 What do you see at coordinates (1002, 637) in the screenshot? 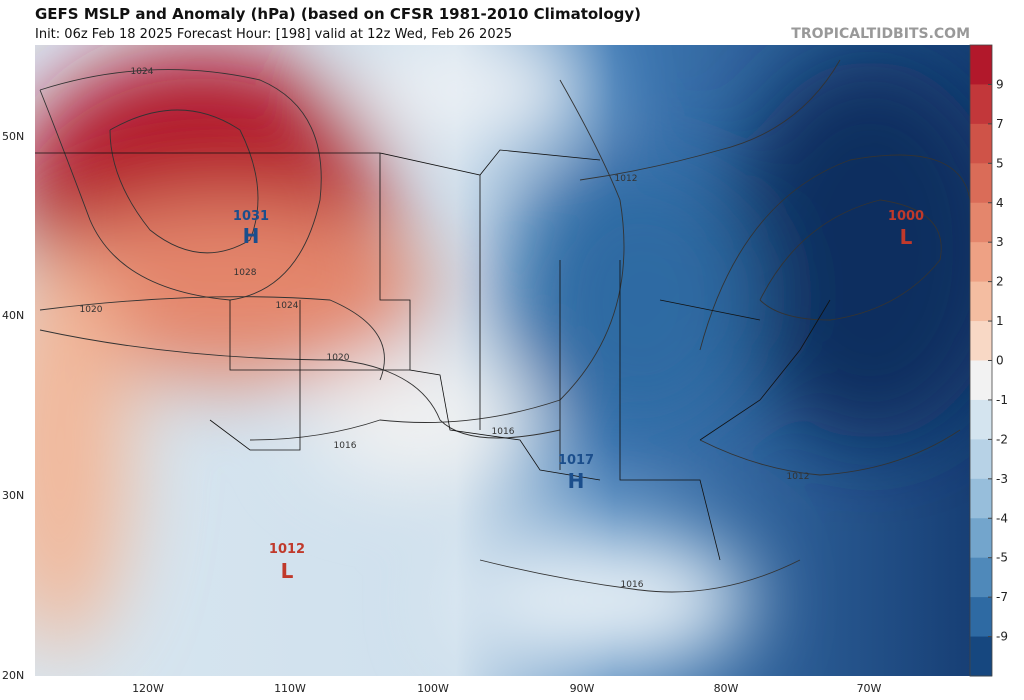
I see `colorbar-label: -9` at bounding box center [1002, 637].